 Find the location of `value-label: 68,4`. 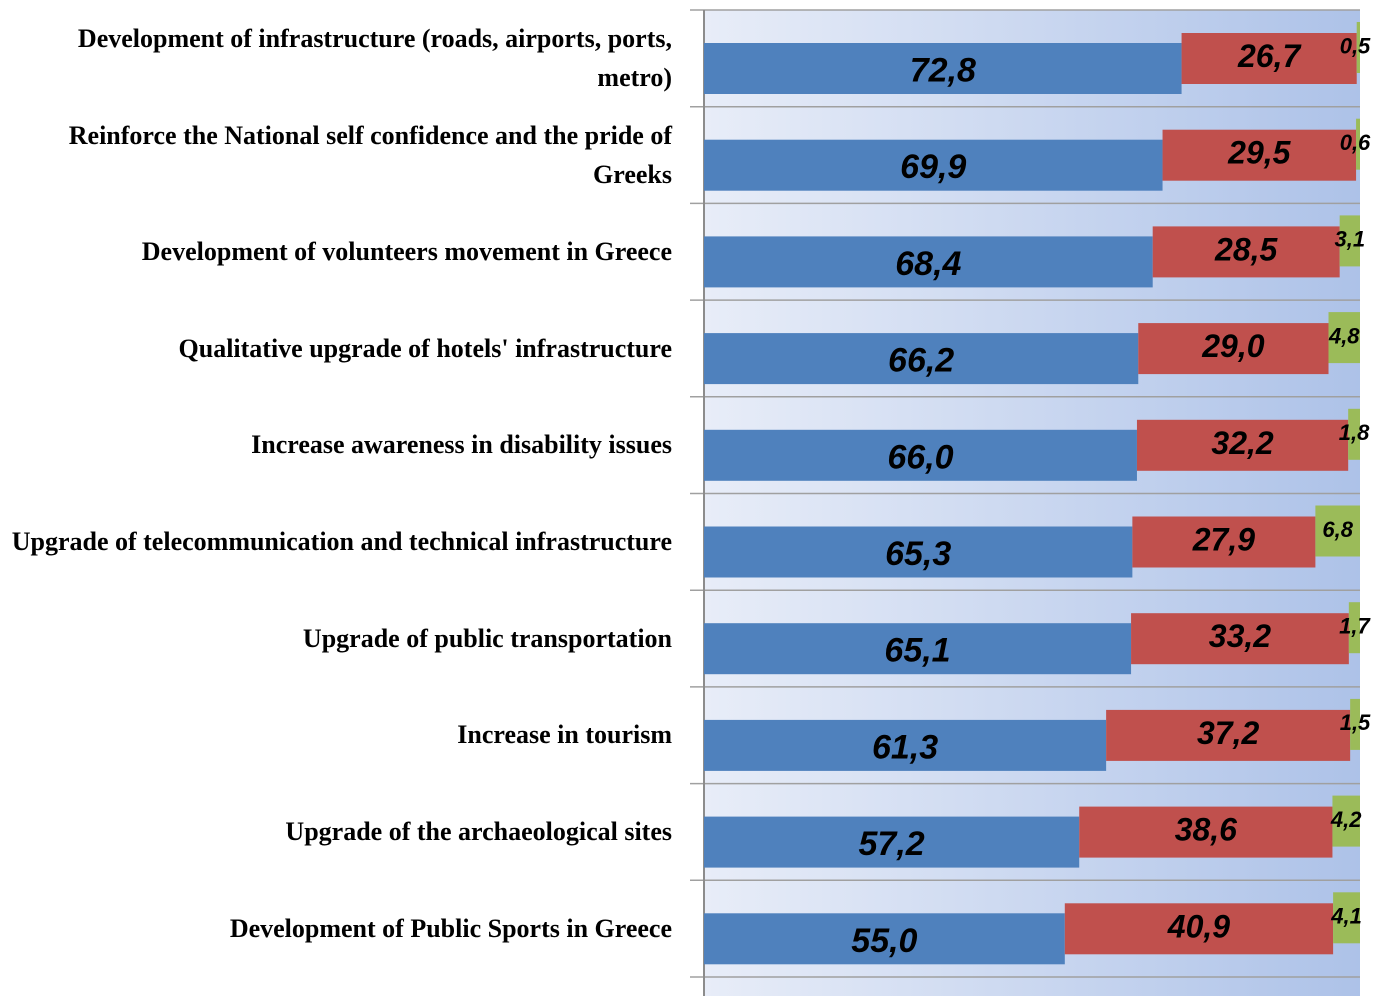

value-label: 68,4 is located at coordinates (928, 264).